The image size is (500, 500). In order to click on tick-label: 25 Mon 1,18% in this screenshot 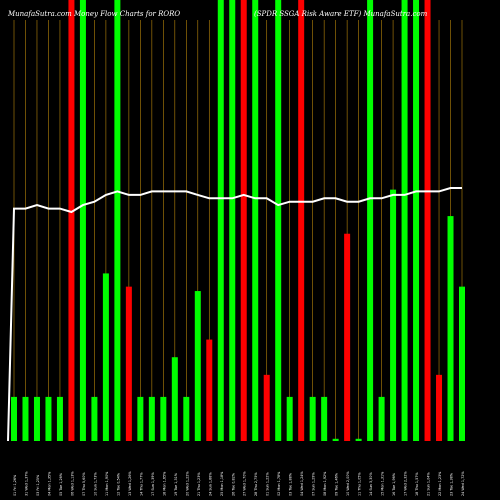, I will do `click(222, 483)`.